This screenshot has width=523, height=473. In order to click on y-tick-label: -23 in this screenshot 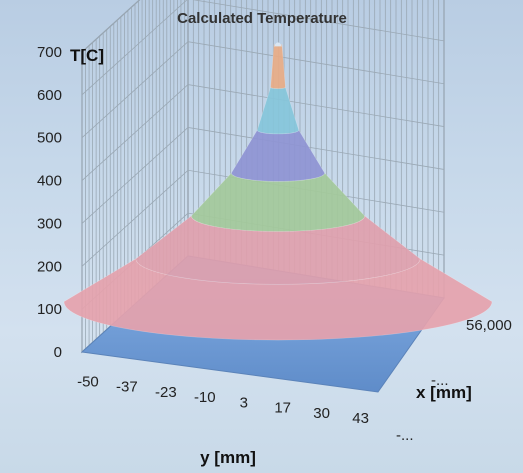, I will do `click(166, 392)`.